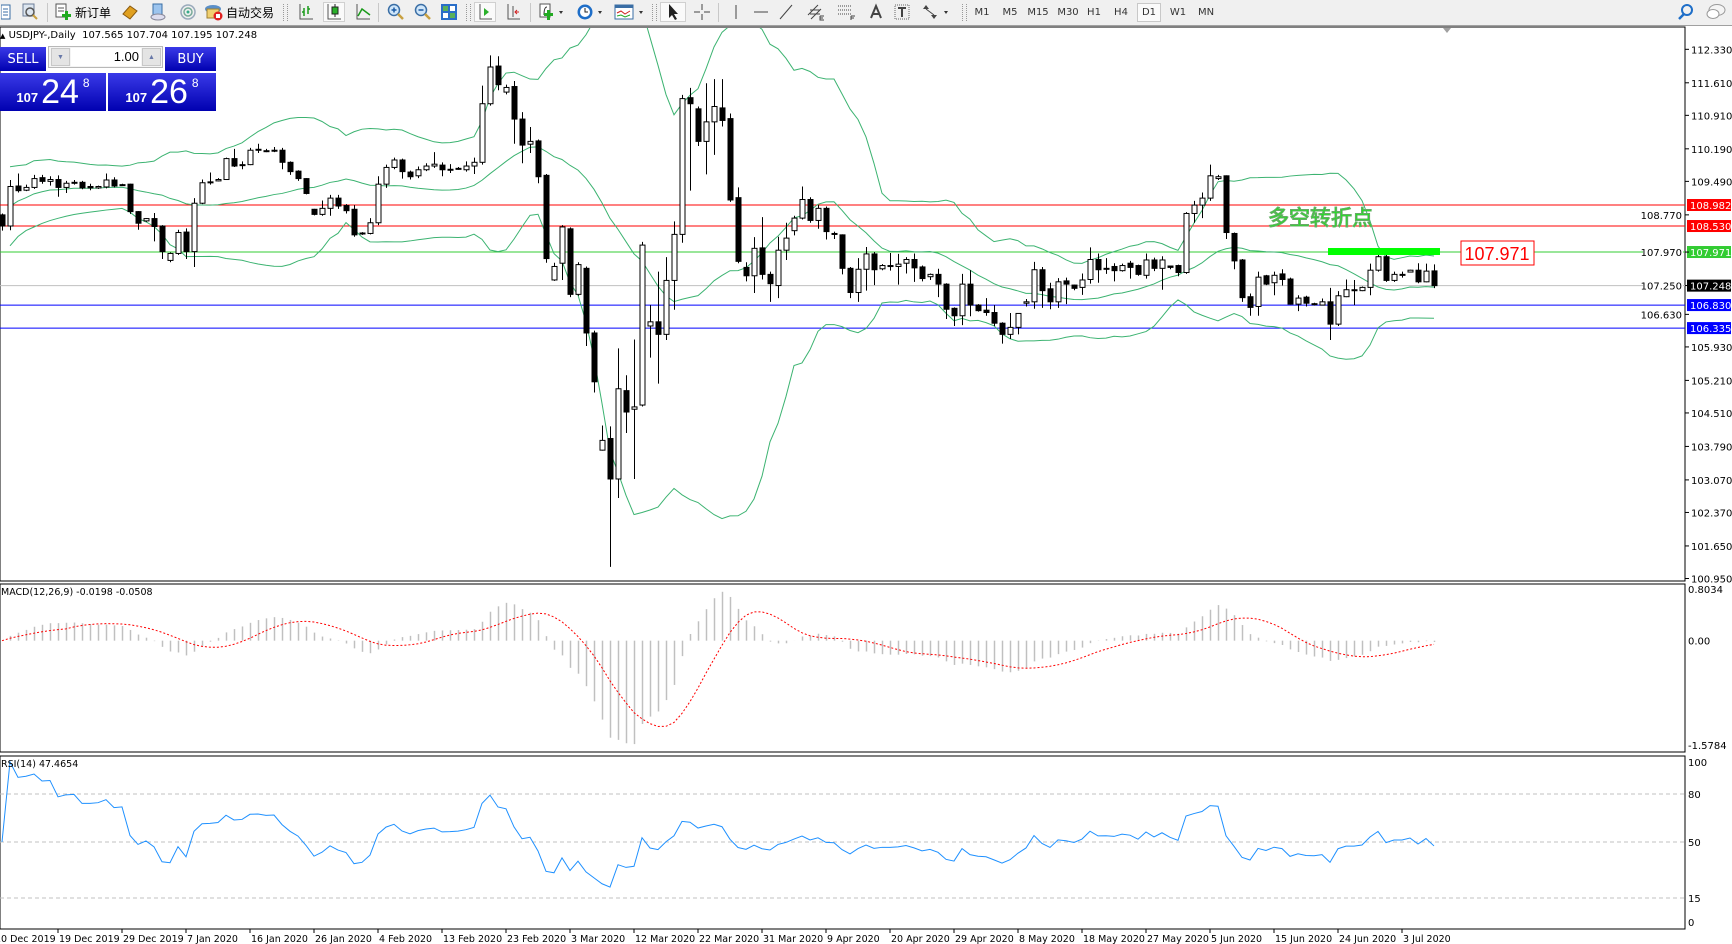 The image size is (1732, 944). What do you see at coordinates (130, 12) in the screenshot?
I see `market-watch-button` at bounding box center [130, 12].